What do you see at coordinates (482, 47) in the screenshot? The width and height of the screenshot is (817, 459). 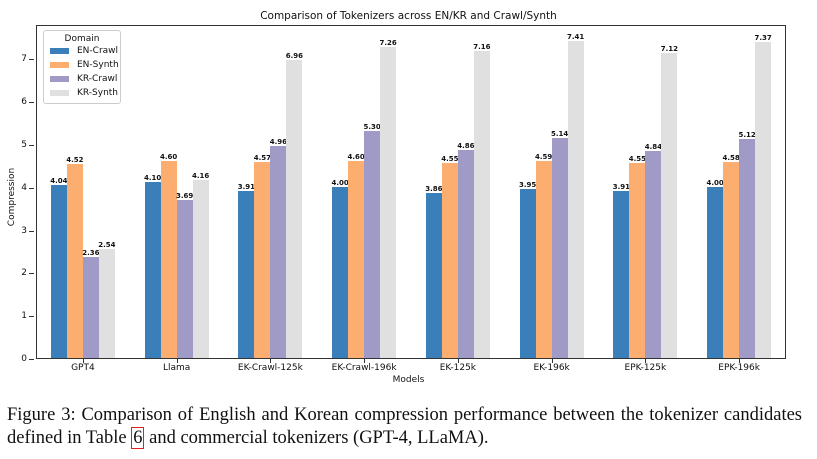 I see `bar-value-label: 7.16` at bounding box center [482, 47].